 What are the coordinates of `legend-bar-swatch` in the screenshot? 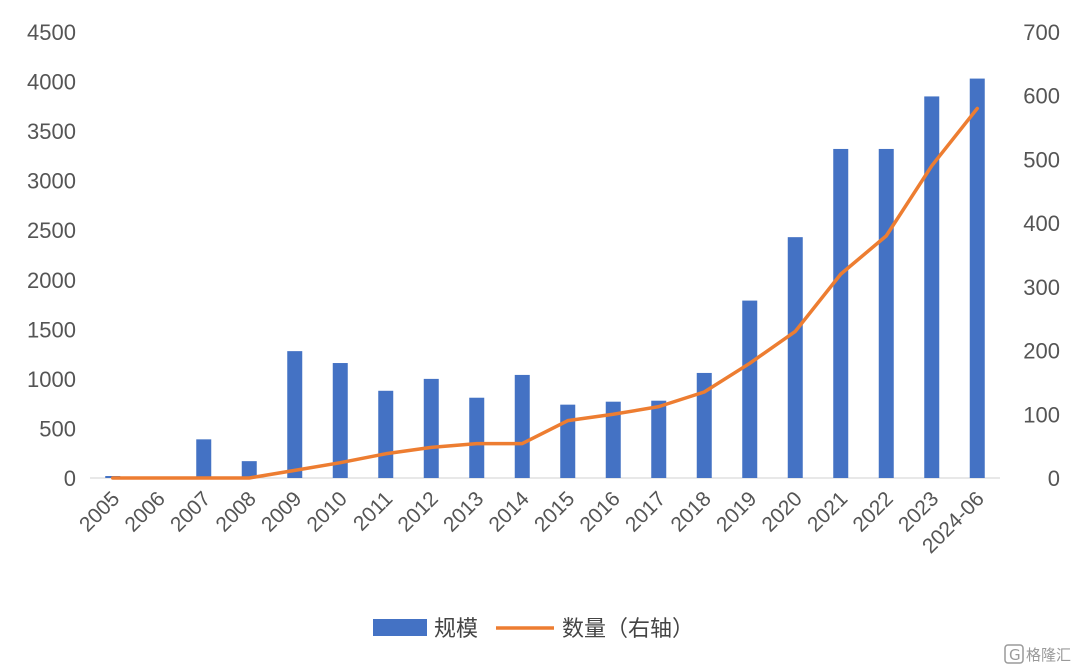 It's located at (400, 627).